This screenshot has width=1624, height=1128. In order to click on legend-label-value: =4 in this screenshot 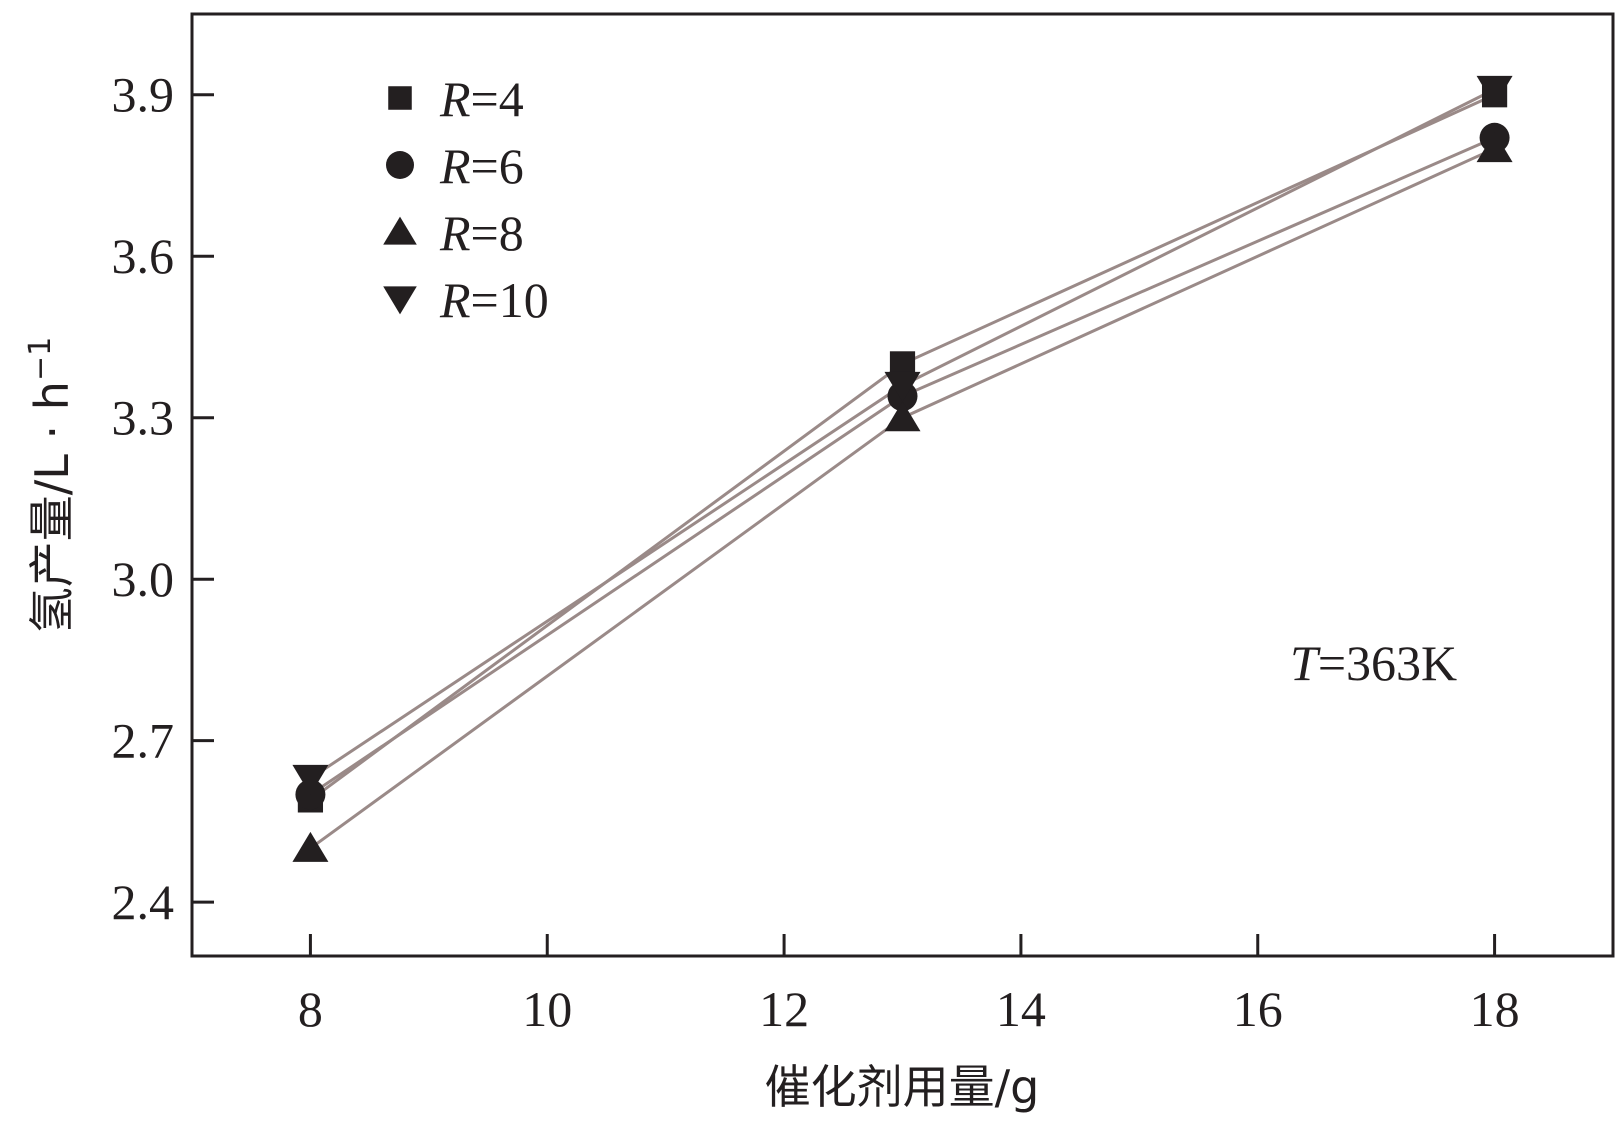, I will do `click(497, 99)`.